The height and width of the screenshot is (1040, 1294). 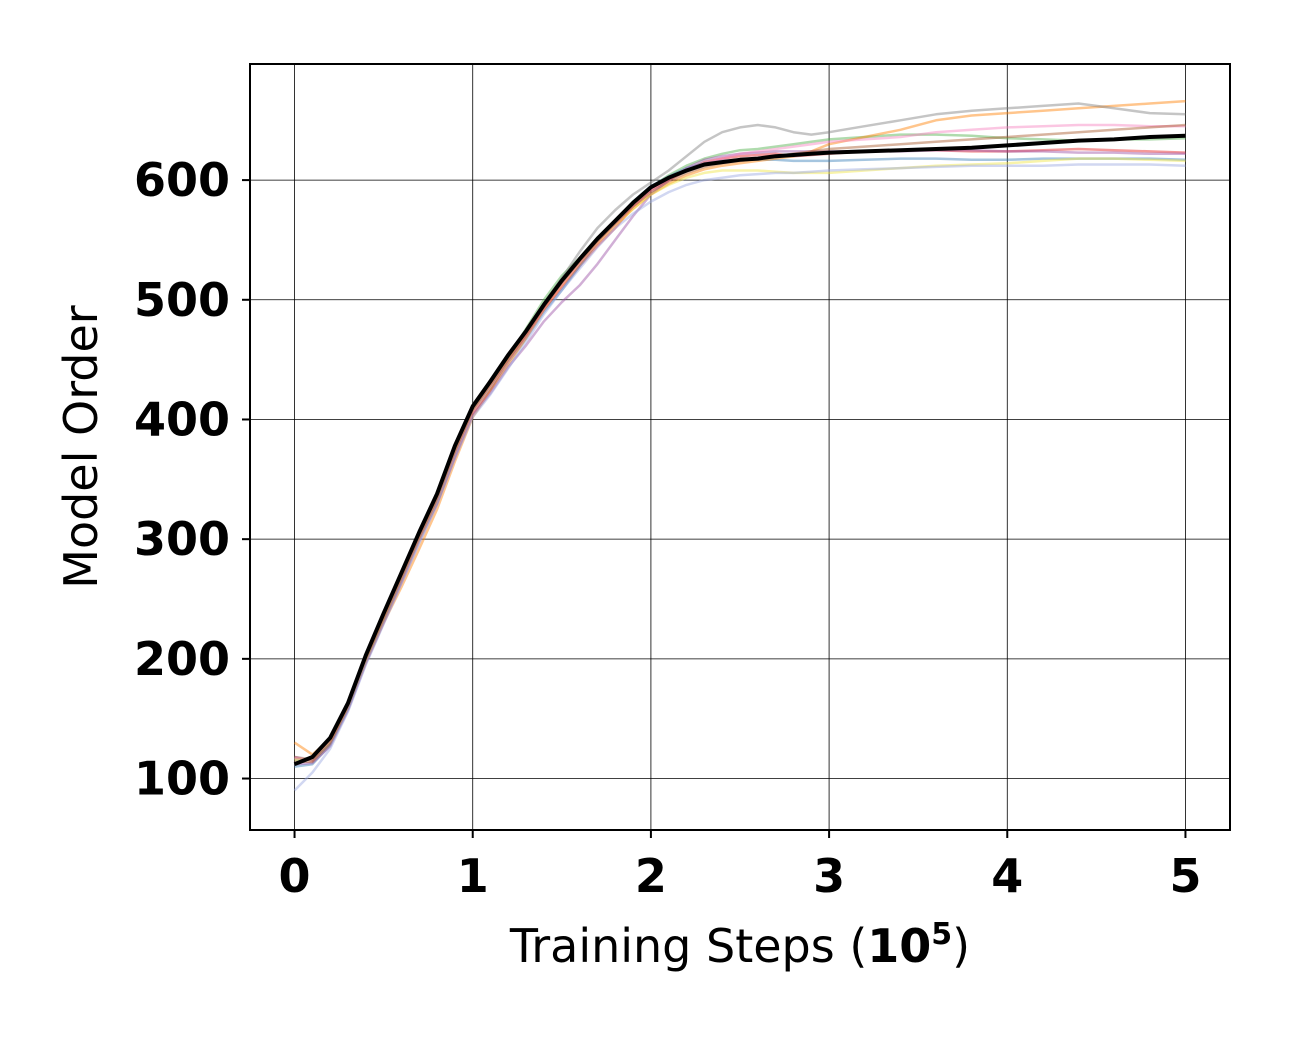 What do you see at coordinates (81, 447) in the screenshot?
I see `y-axis-label: Model Order` at bounding box center [81, 447].